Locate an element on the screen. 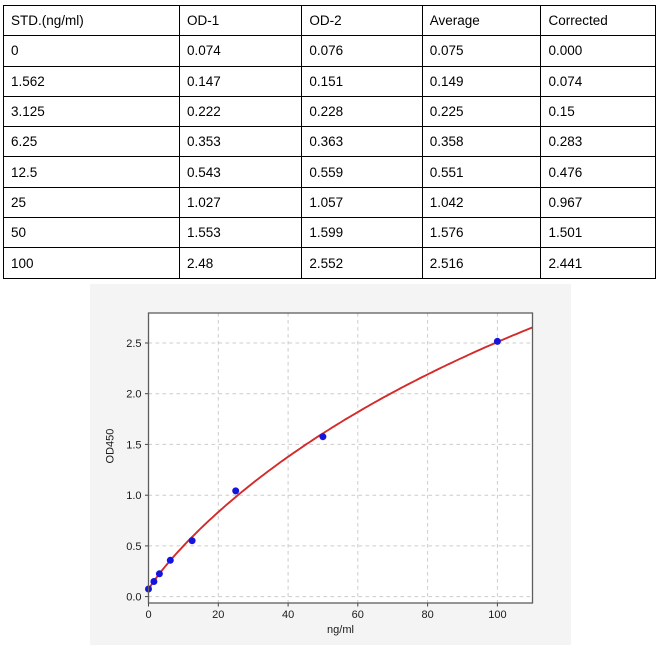 Image resolution: width=662 pixels, height=651 pixels. svg-text: 80 is located at coordinates (427, 615).